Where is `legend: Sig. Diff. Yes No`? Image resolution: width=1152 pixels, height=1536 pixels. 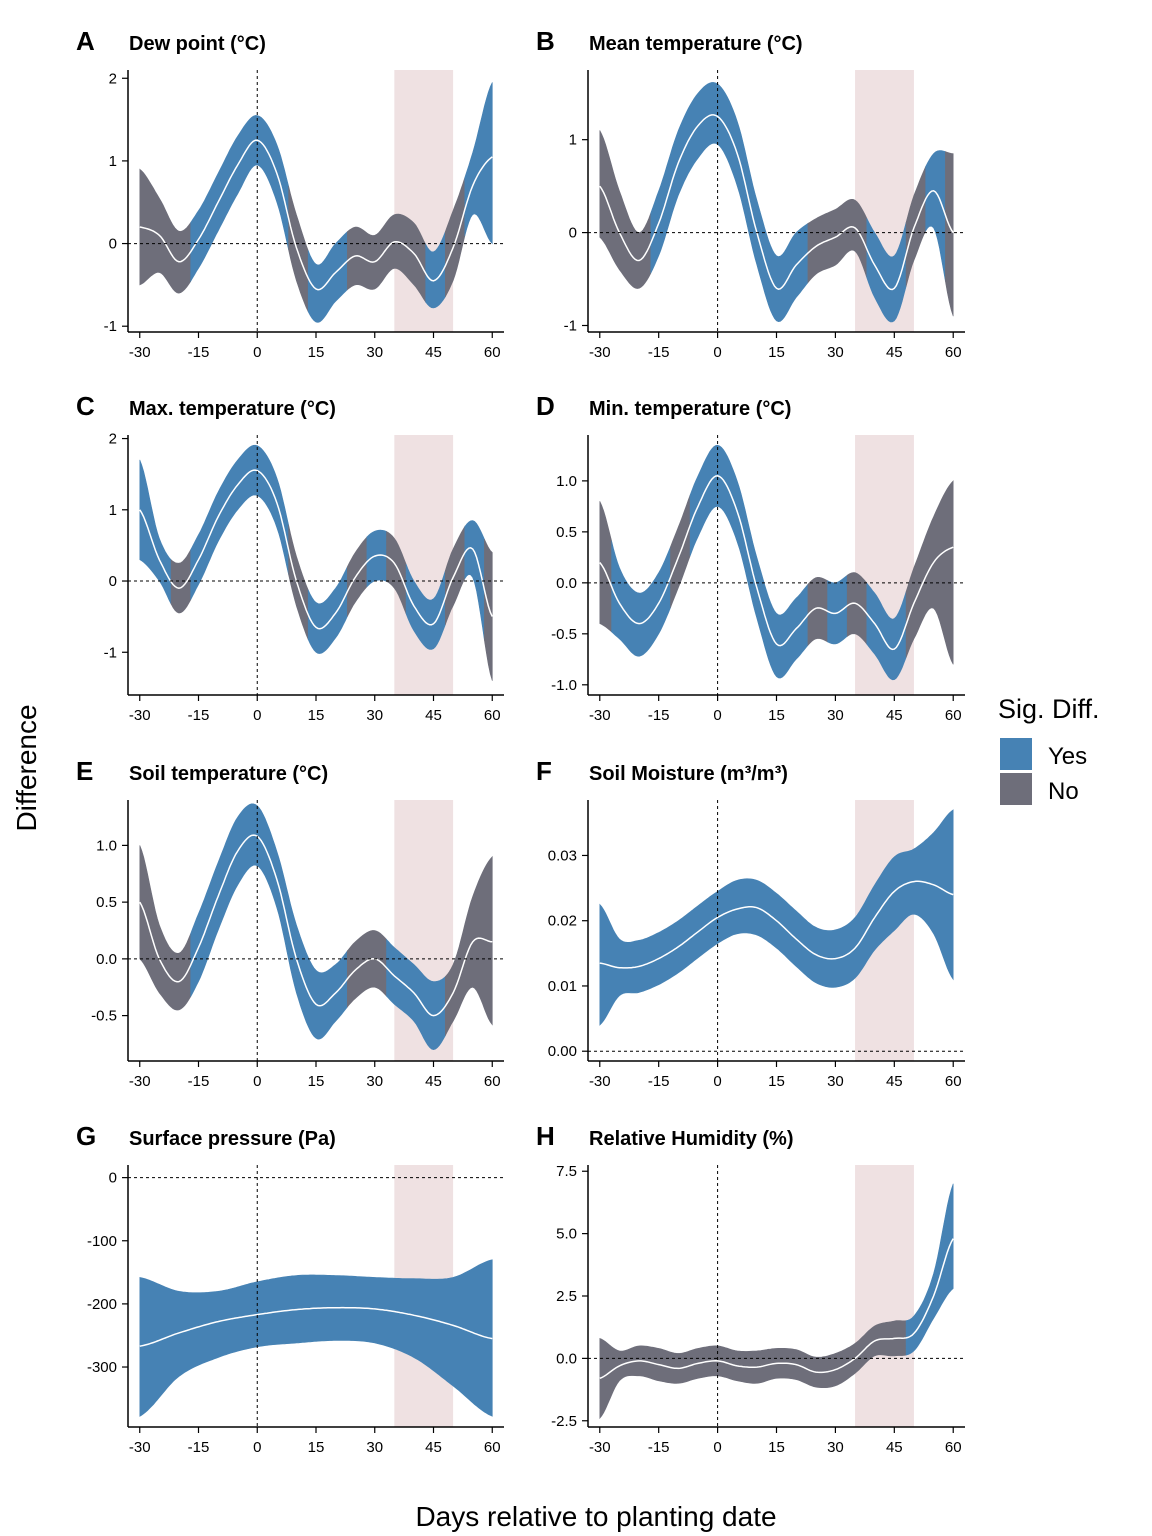 legend: Sig. Diff. Yes No is located at coordinates (1049, 749).